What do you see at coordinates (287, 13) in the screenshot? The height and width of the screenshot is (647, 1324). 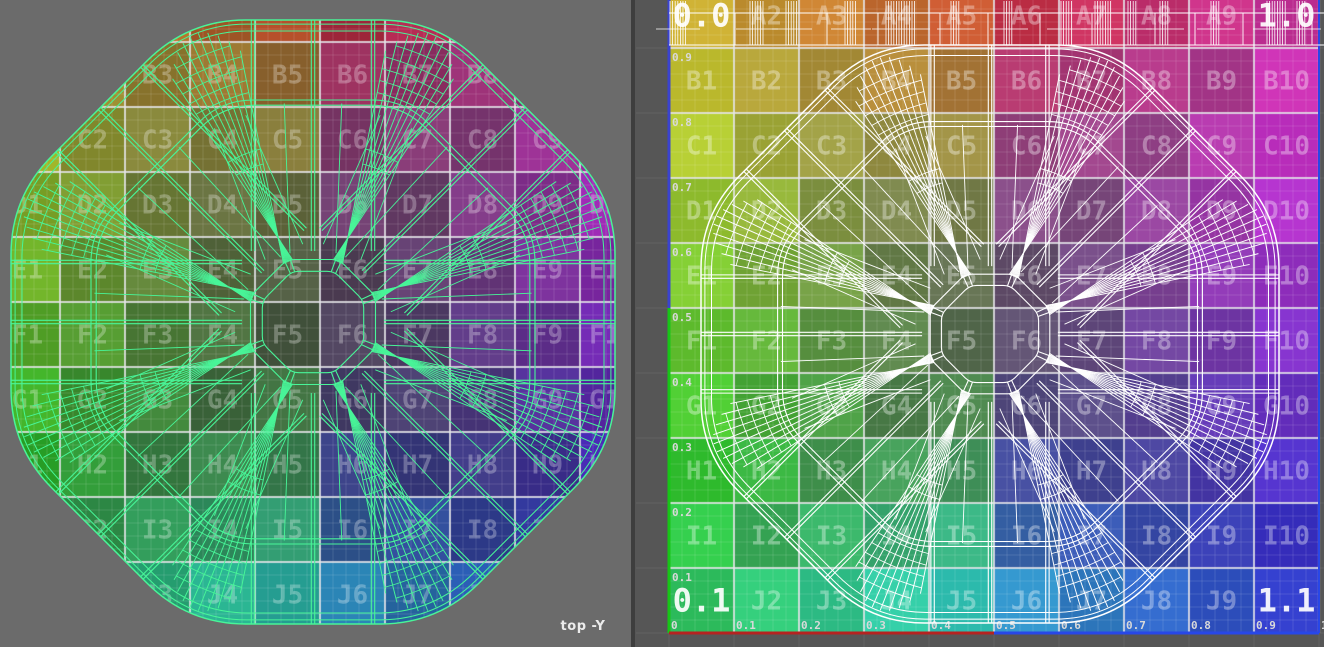 I see `texture-cell-label: A5` at bounding box center [287, 13].